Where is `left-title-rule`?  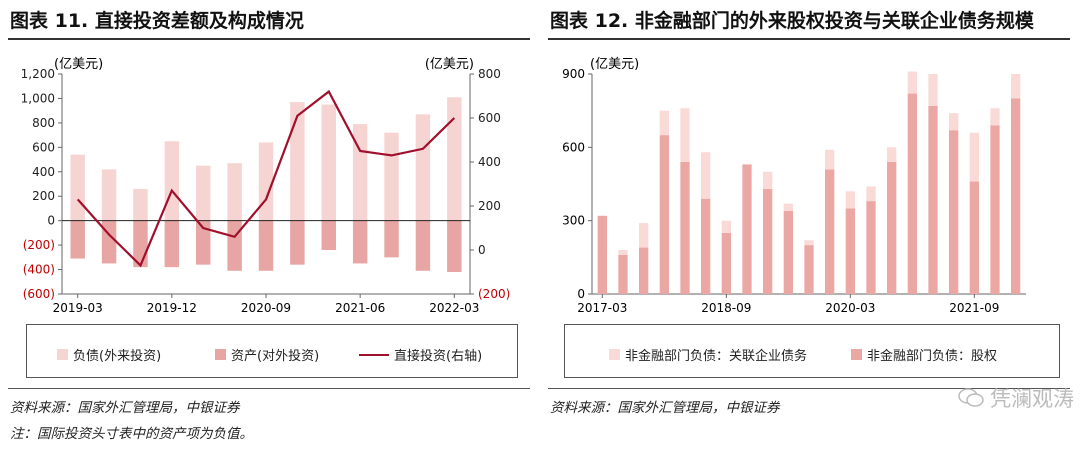 left-title-rule is located at coordinates (269, 39).